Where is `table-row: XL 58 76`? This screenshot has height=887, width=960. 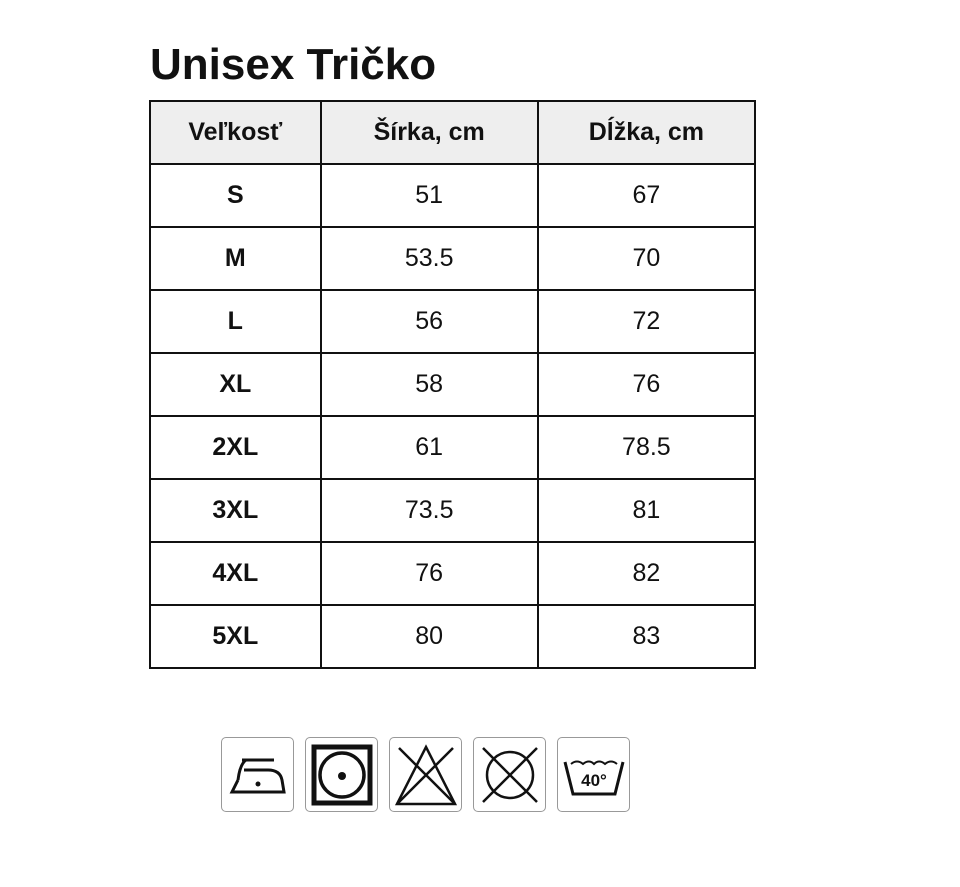 table-row: XL 58 76 is located at coordinates (453, 384).